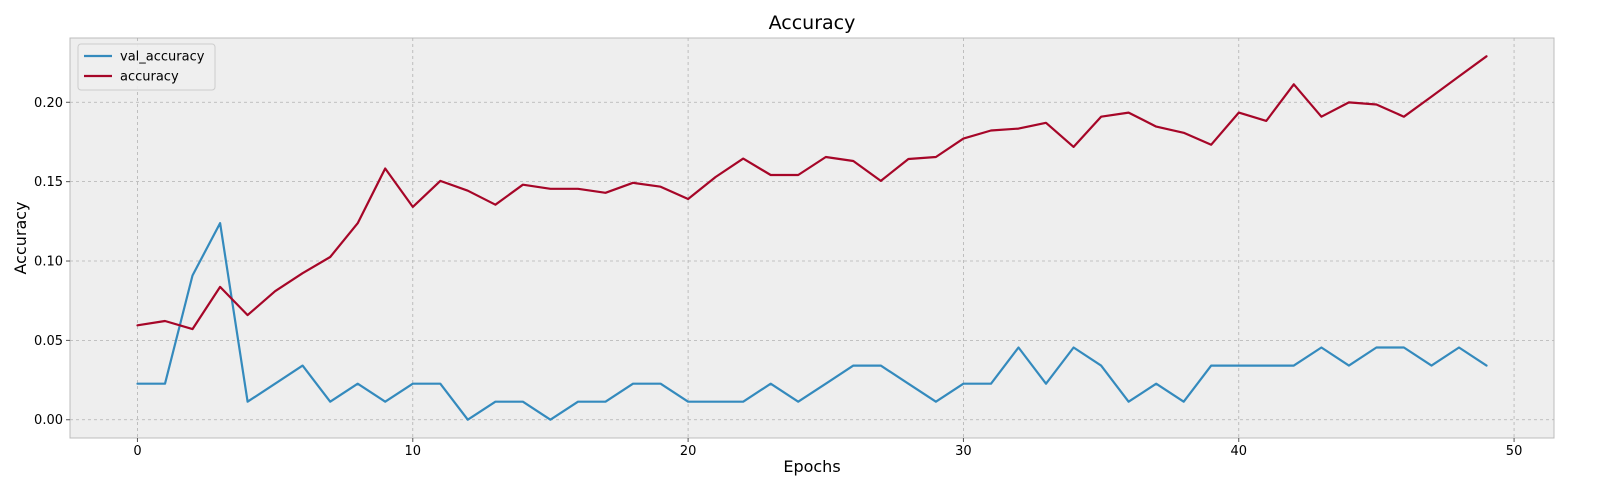 The width and height of the screenshot is (1600, 500). Describe the element at coordinates (137, 451) in the screenshot. I see `x-tick-label: 0` at that location.